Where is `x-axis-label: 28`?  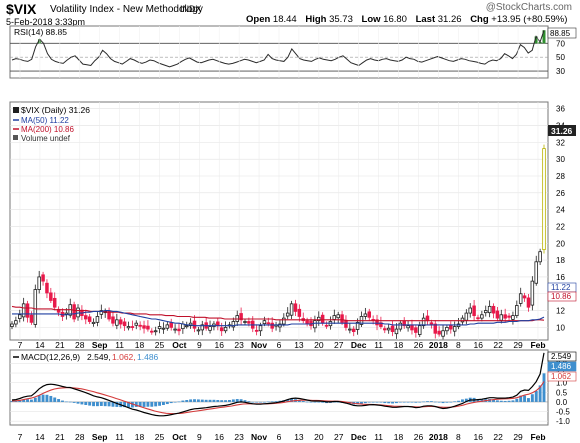
x-axis-label: 28 is located at coordinates (80, 437).